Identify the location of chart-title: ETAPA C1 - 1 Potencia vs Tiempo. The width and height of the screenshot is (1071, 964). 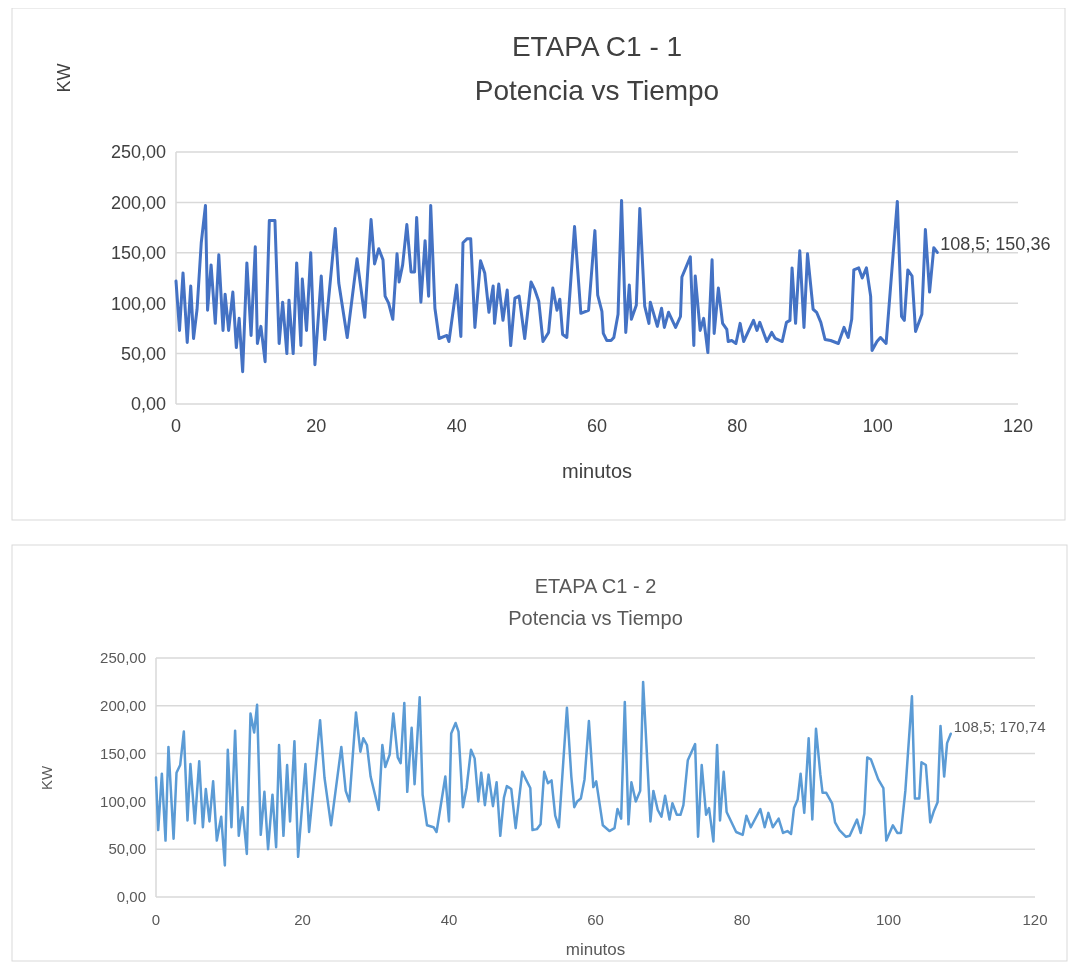
(597, 68).